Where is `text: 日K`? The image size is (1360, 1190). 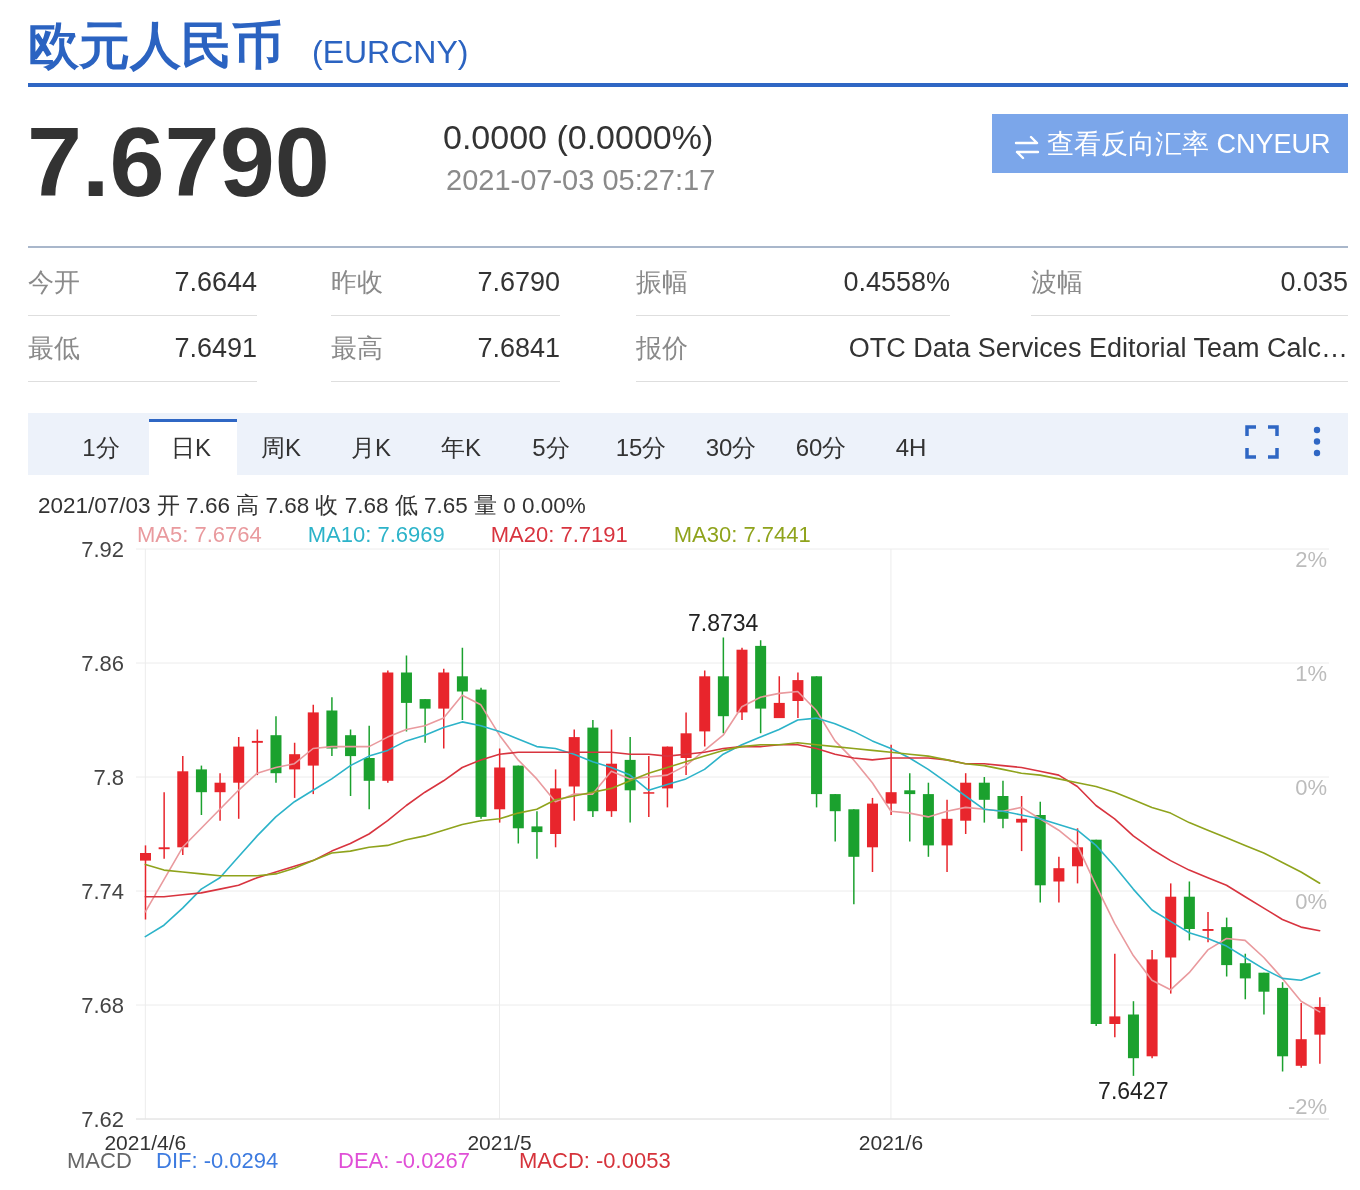
text: 日K is located at coordinates (191, 447).